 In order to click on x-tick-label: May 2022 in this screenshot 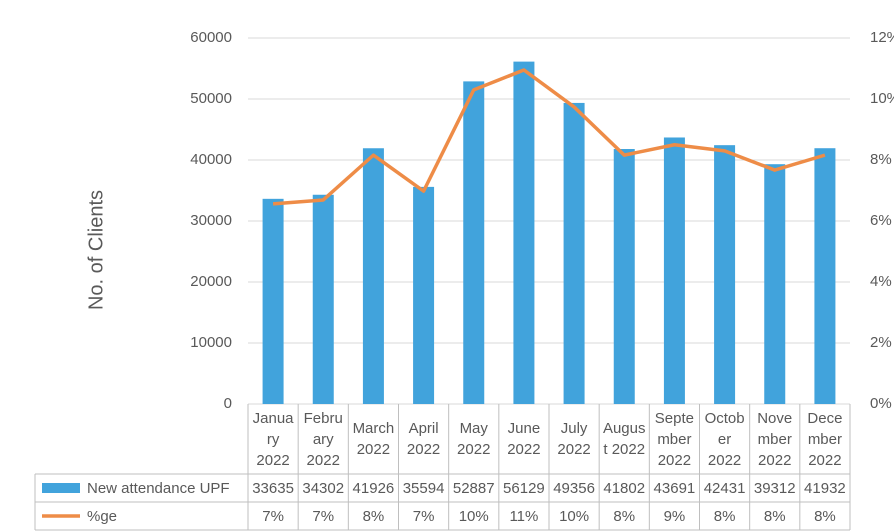, I will do `click(474, 439)`.